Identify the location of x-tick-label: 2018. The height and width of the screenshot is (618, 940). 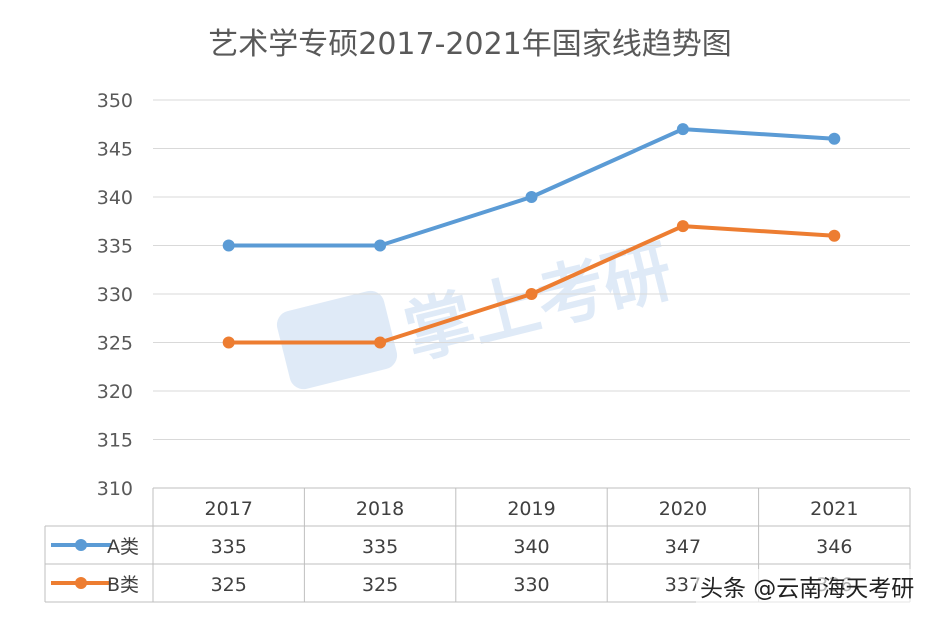
(380, 509).